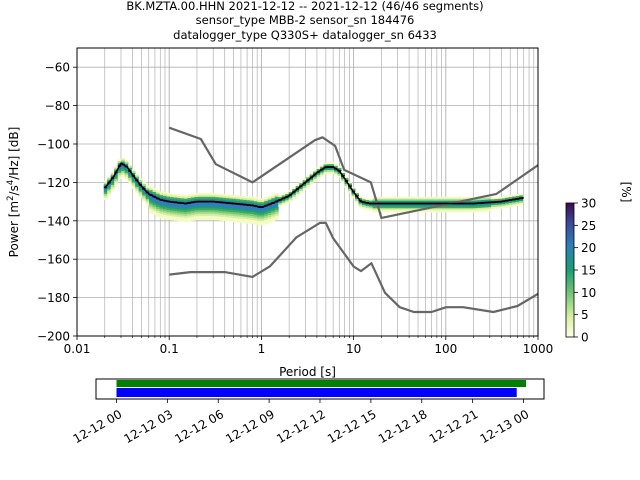 The image size is (640, 480). Describe the element at coordinates (98, 426) in the screenshot. I see `timeline-tick-label: 12-12 00` at that location.